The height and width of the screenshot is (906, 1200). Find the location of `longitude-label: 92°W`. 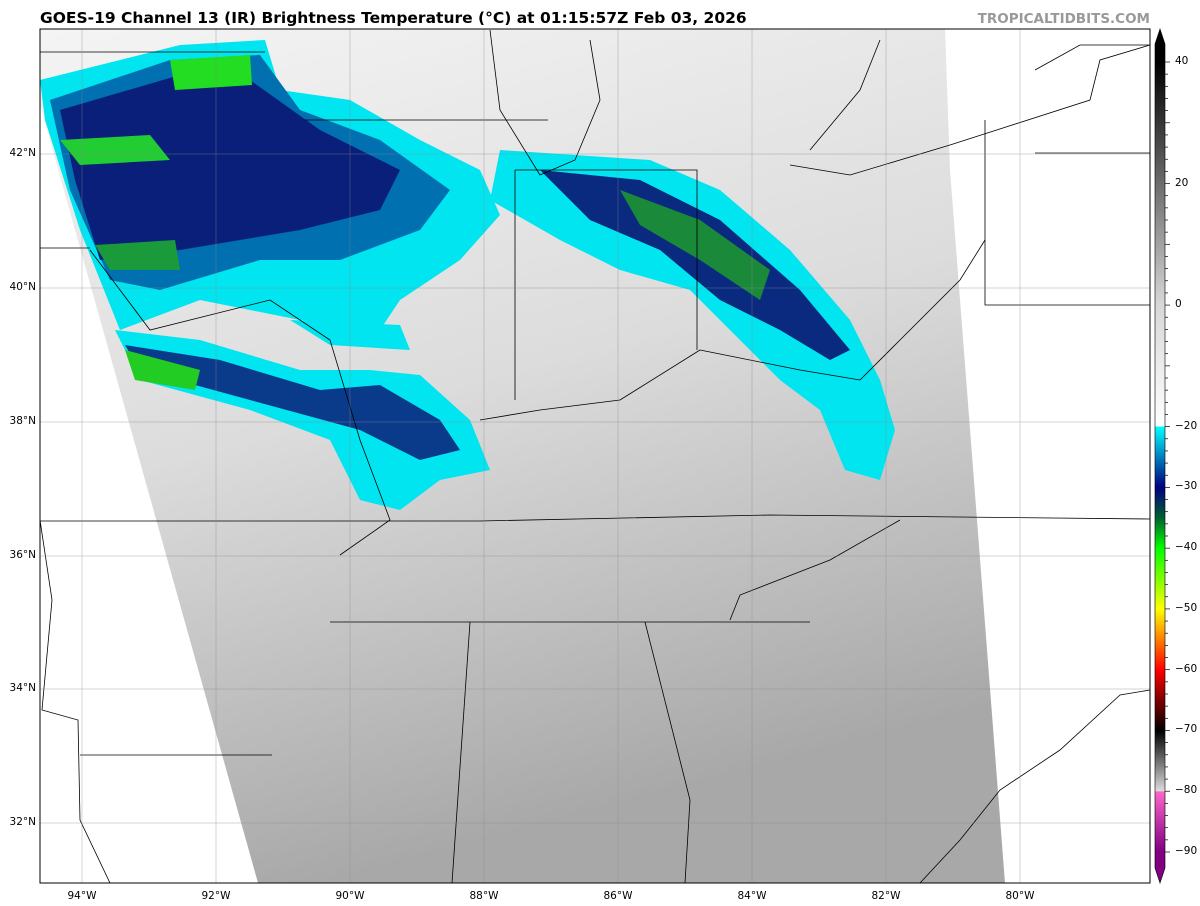

longitude-label: 92°W is located at coordinates (216, 896).